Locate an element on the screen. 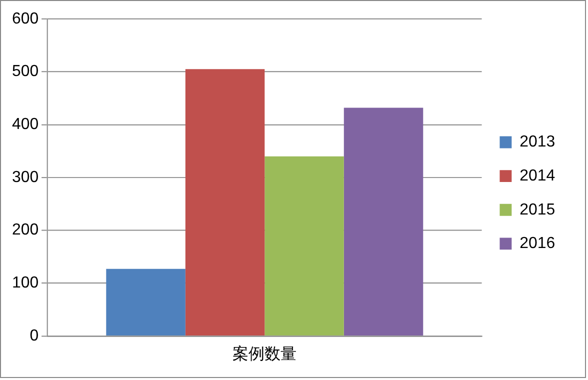 This screenshot has height=380, width=588. y-tick-label: 500 is located at coordinates (25, 71).